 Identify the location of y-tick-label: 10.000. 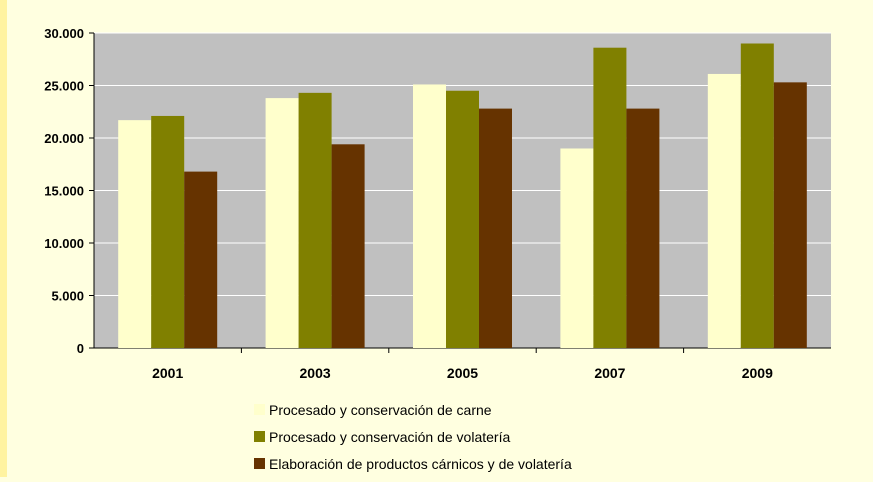
(64, 243).